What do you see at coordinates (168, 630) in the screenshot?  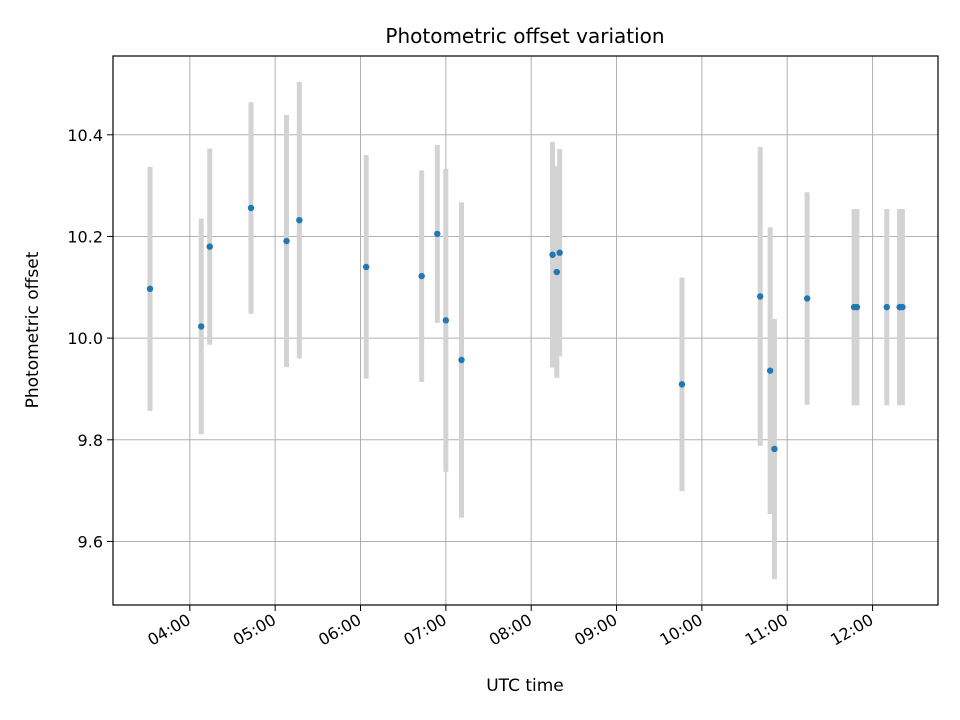 I see `x-tick-label: 04:00` at bounding box center [168, 630].